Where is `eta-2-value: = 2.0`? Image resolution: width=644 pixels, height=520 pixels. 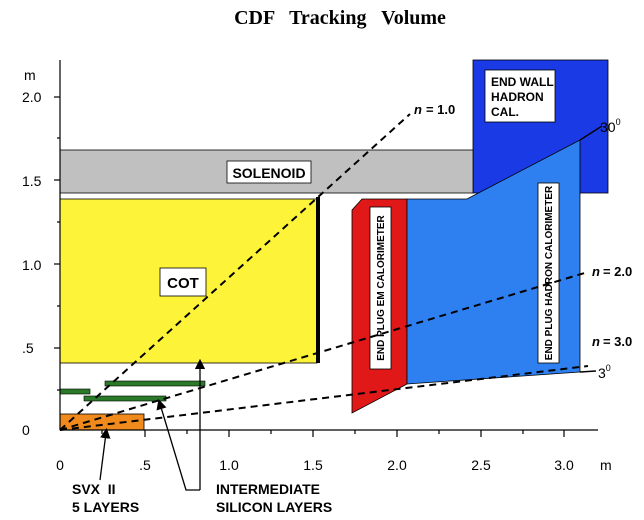
eta-2-value: = 2.0 is located at coordinates (617, 271).